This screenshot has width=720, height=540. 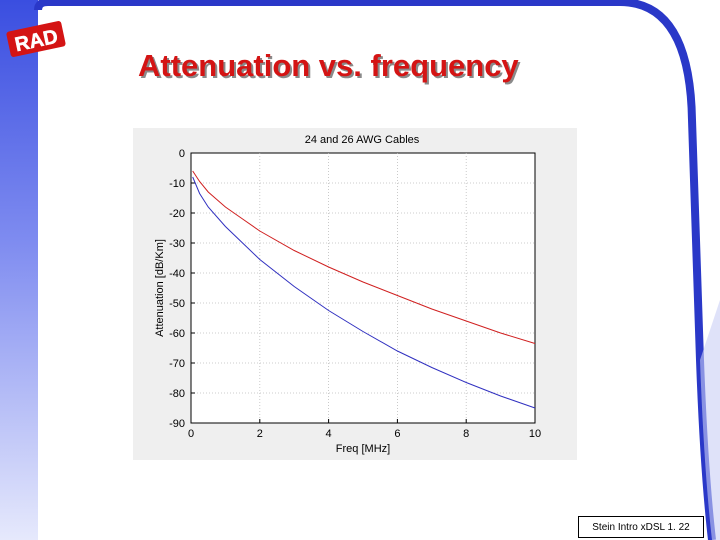 I want to click on y-tick-label: -50, so click(x=177, y=304).